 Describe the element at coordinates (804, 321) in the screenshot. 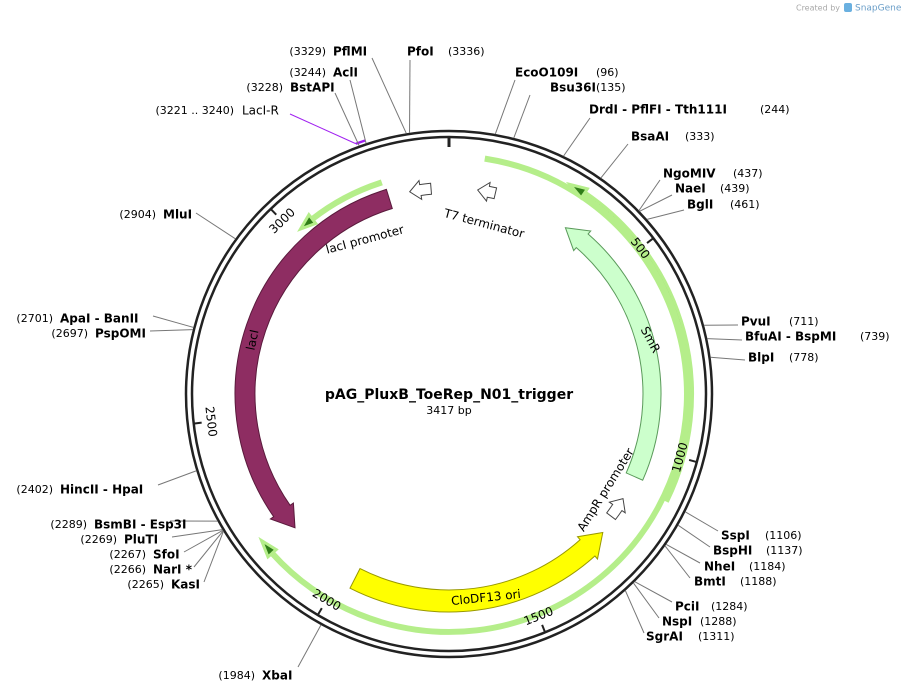

I see `site-position: (711)` at that location.